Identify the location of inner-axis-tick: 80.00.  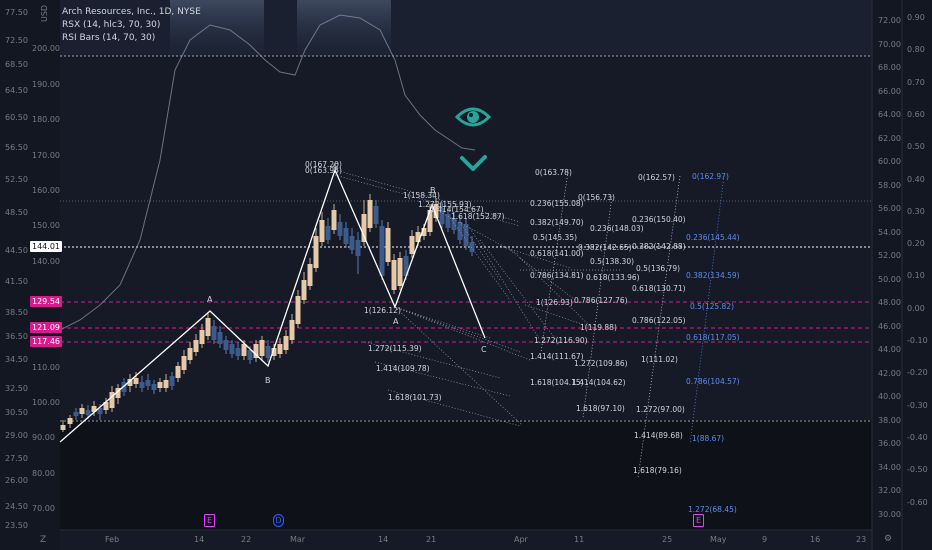
(43, 473).